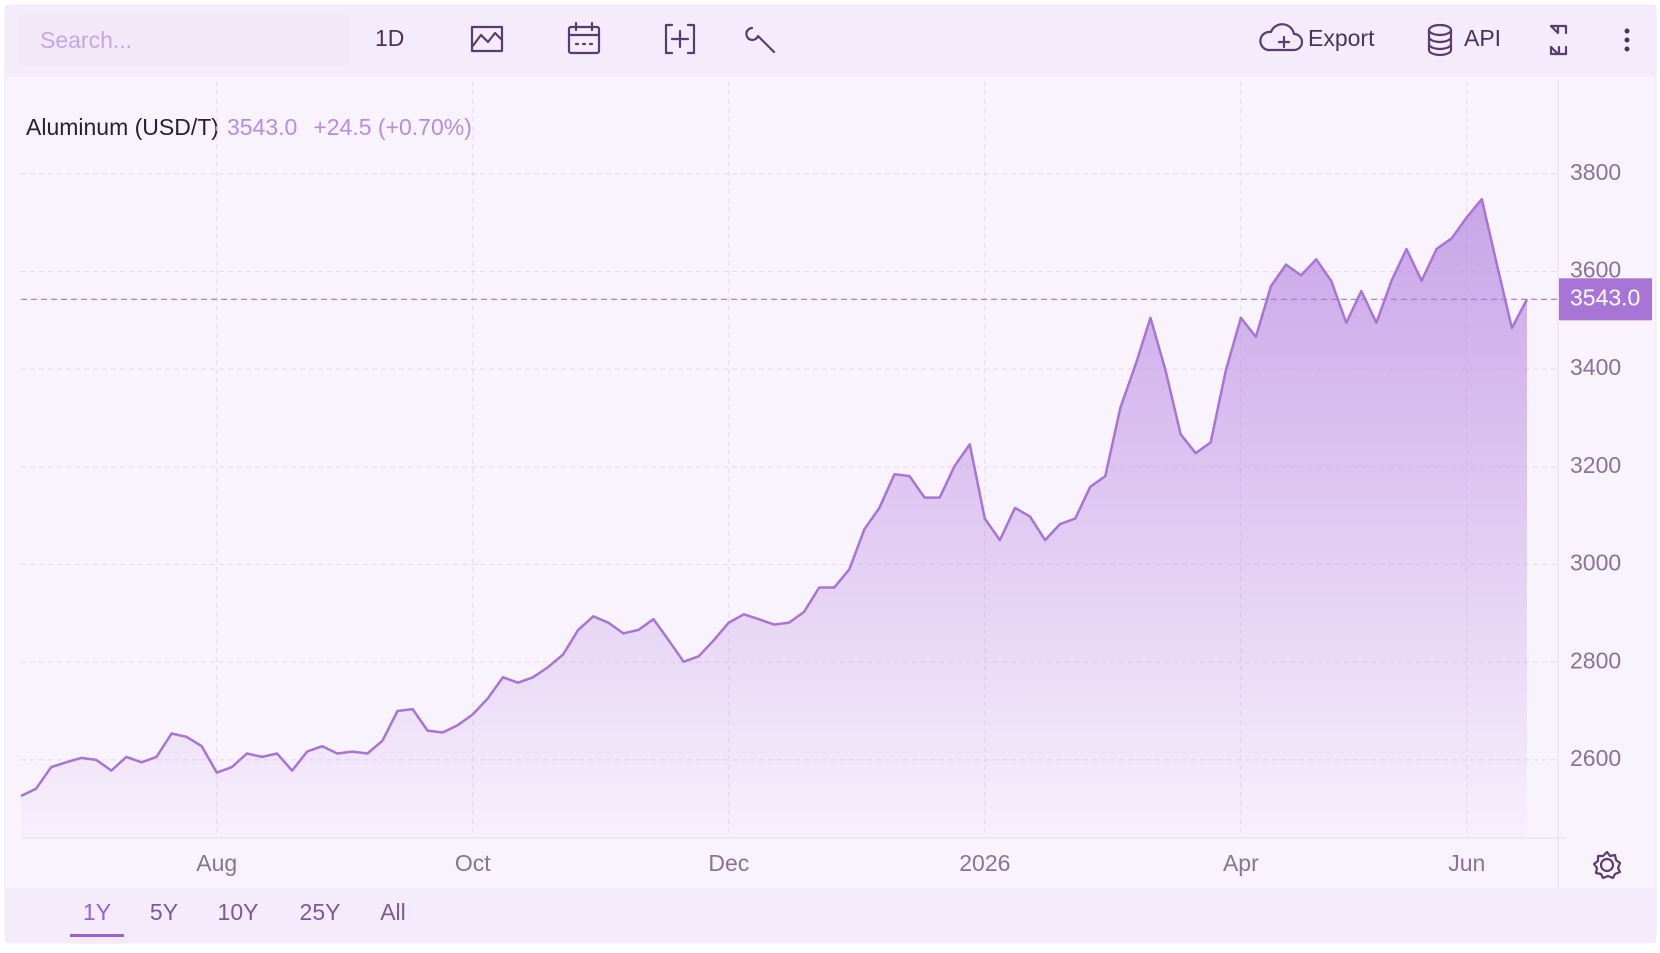 The width and height of the screenshot is (1660, 953). What do you see at coordinates (1482, 38) in the screenshot?
I see `api-button: API` at bounding box center [1482, 38].